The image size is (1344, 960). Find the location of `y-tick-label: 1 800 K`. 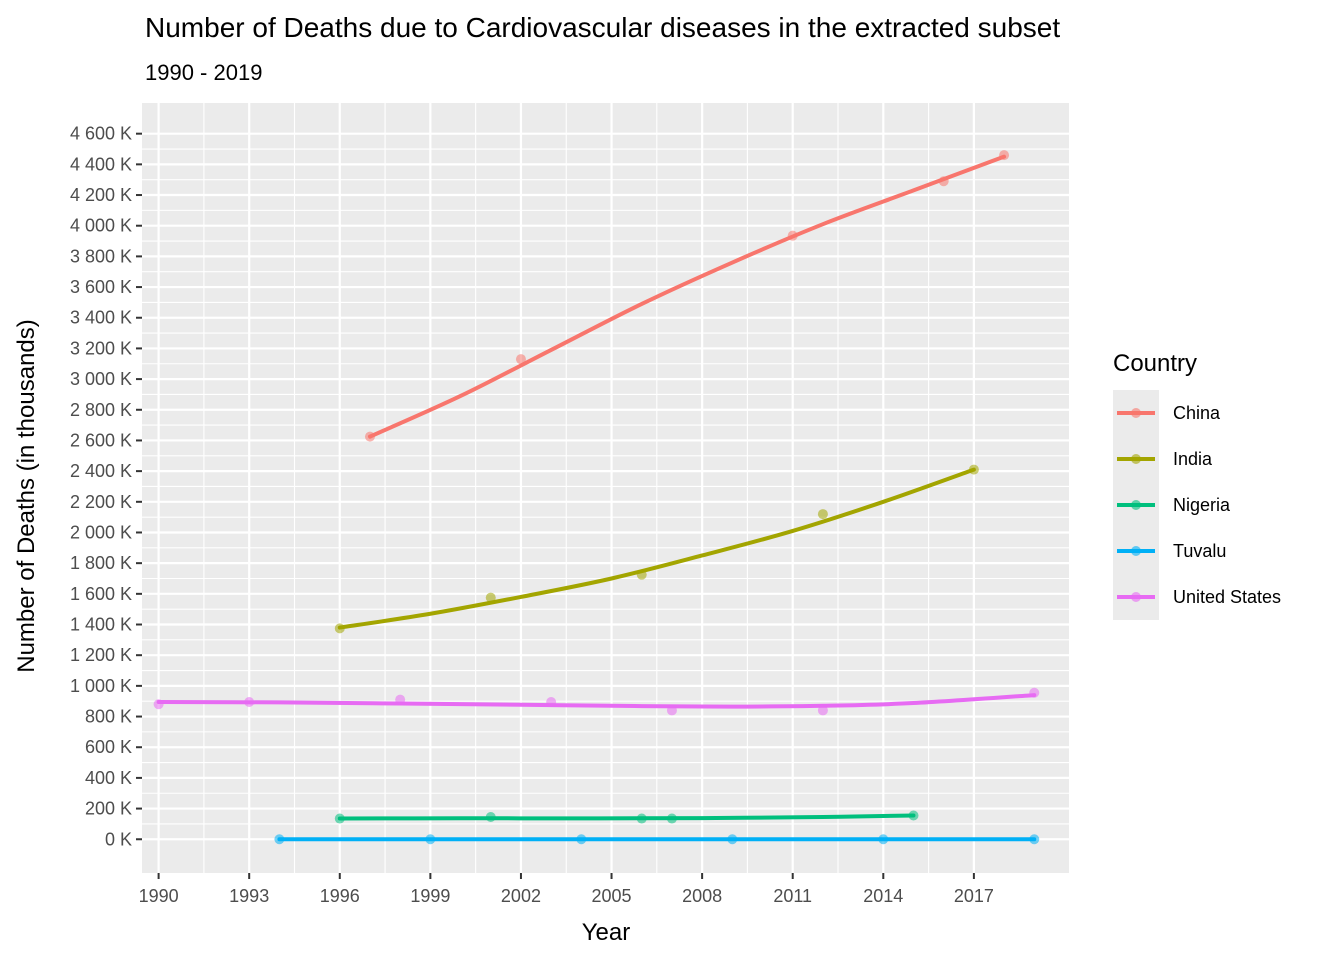

y-tick-label: 1 800 K is located at coordinates (101, 563).